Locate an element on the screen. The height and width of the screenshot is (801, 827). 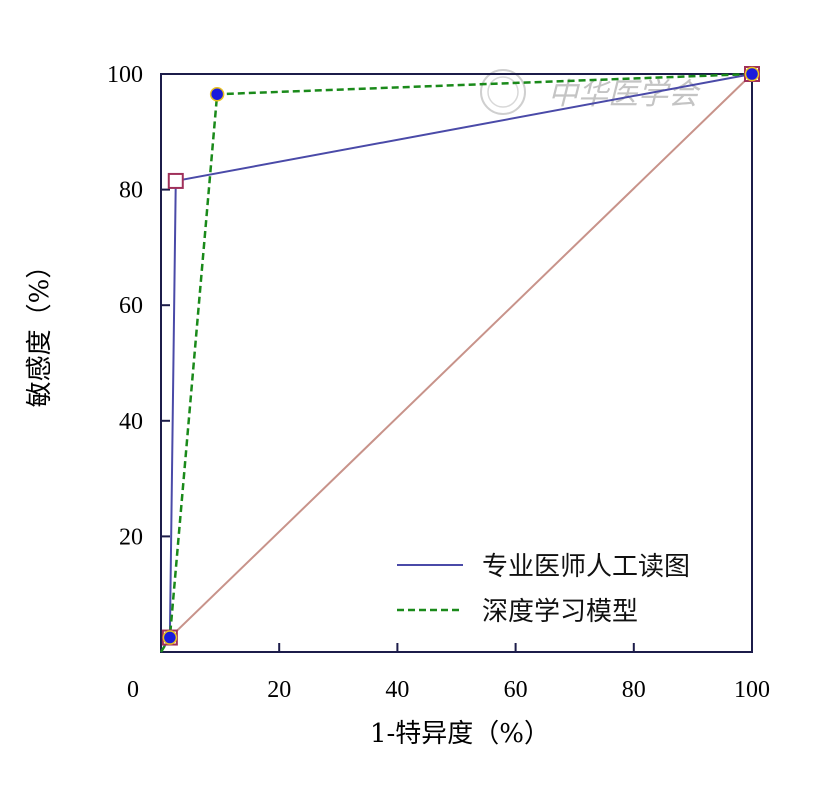
y-tick-label-20: 20 is located at coordinates (131, 537).